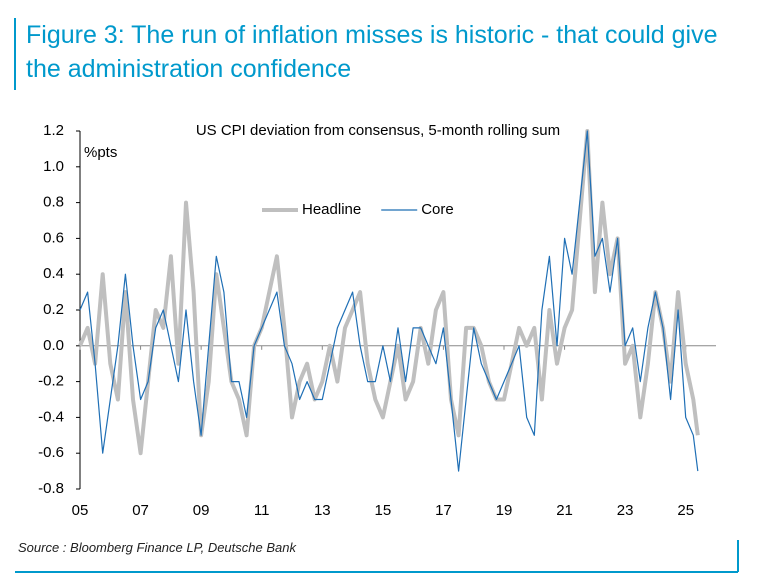  I want to click on y-tick-label: 0.2, so click(53, 309).